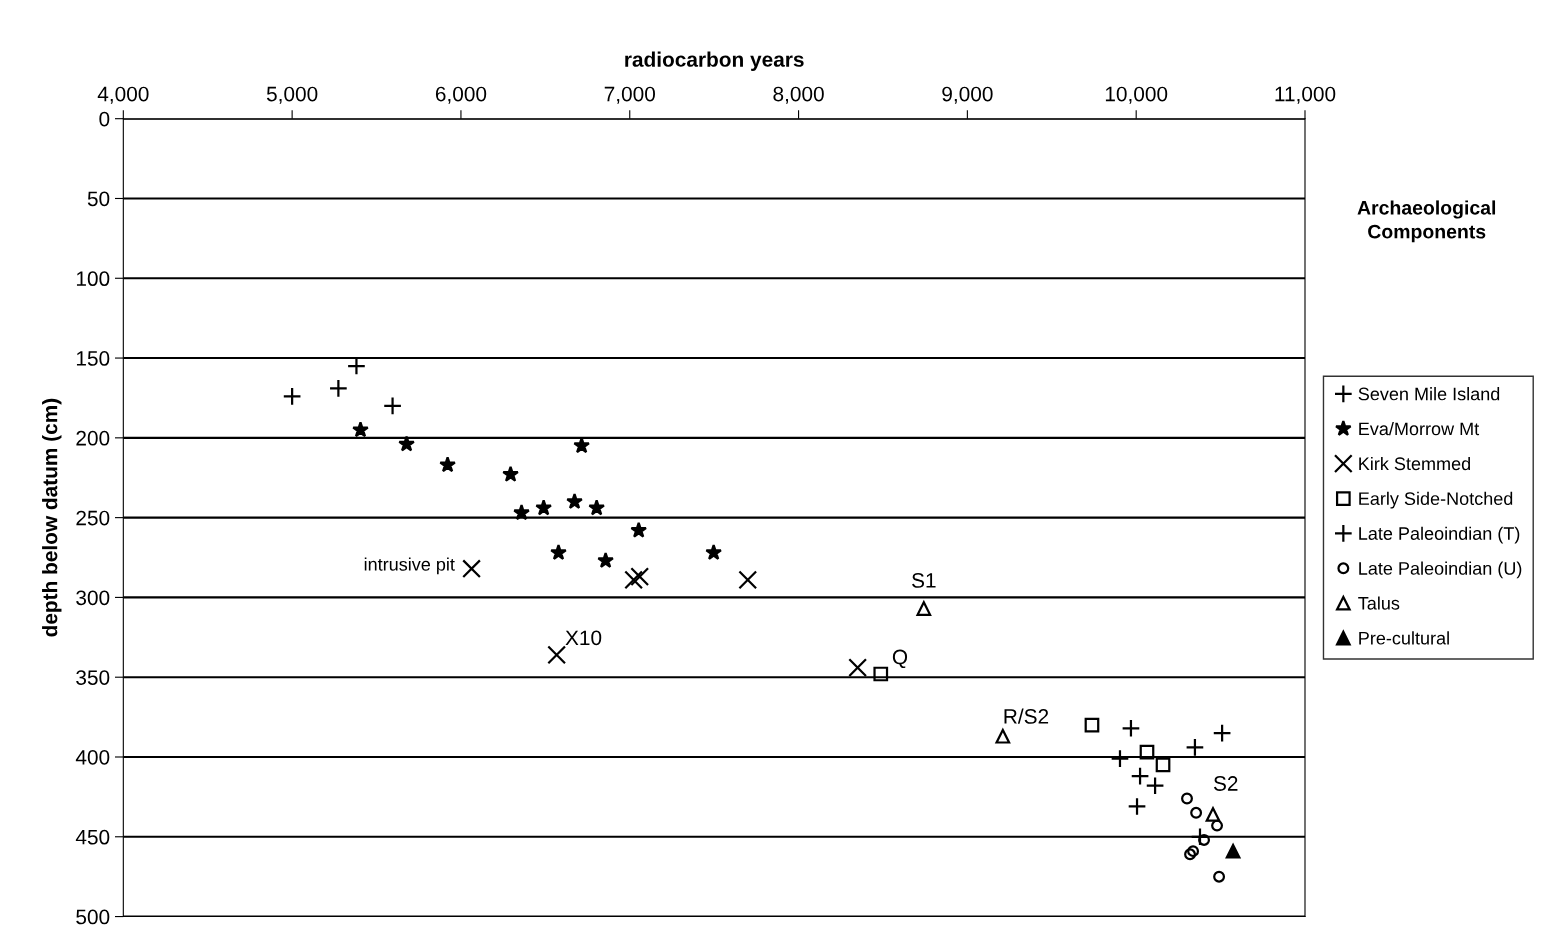  I want to click on annotation: S2, so click(1225, 783).